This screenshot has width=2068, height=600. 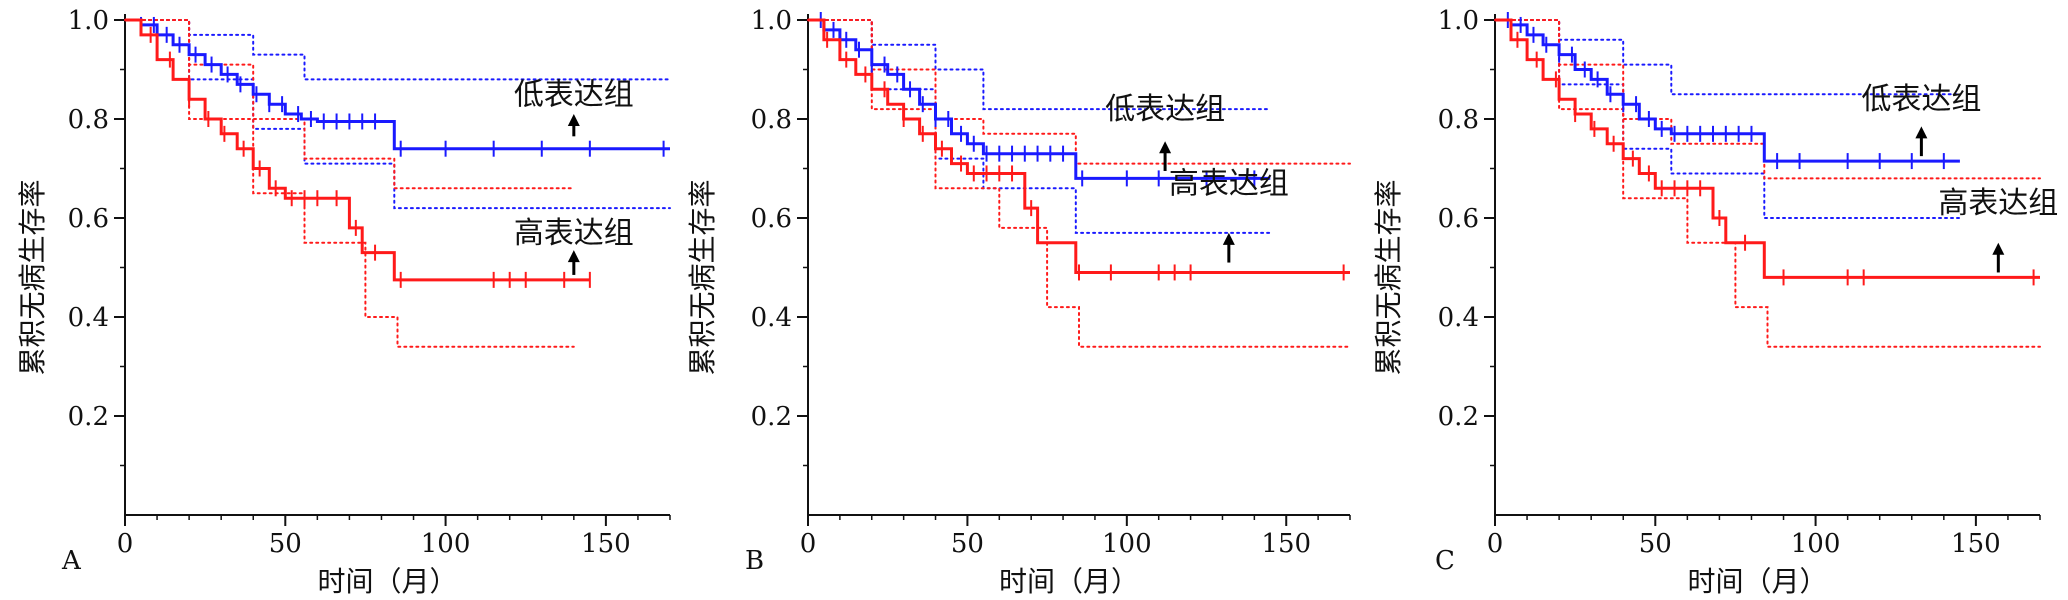 What do you see at coordinates (1445, 561) in the screenshot?
I see `panel-letter: C` at bounding box center [1445, 561].